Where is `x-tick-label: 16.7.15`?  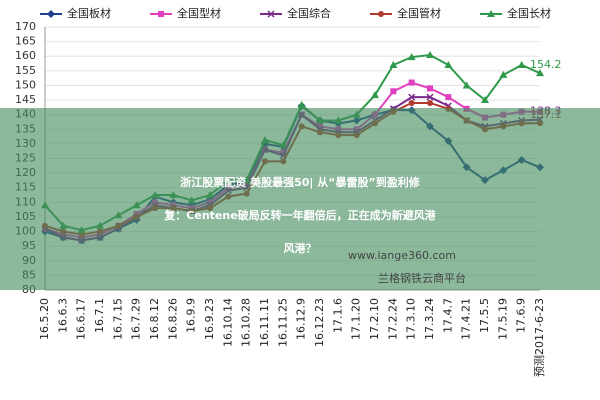
x-tick-label: 16.7.15 is located at coordinates (117, 319).